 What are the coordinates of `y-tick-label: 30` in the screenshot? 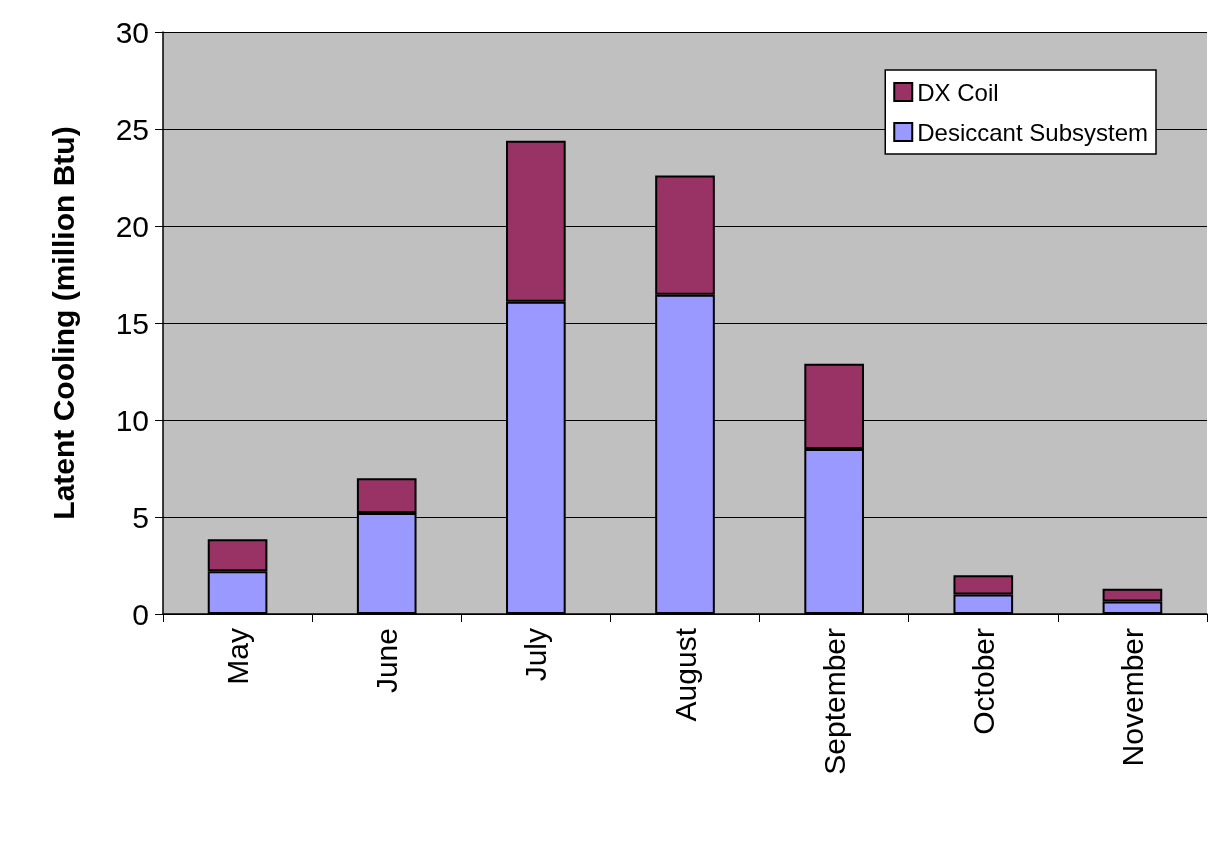 It's located at (132, 32).